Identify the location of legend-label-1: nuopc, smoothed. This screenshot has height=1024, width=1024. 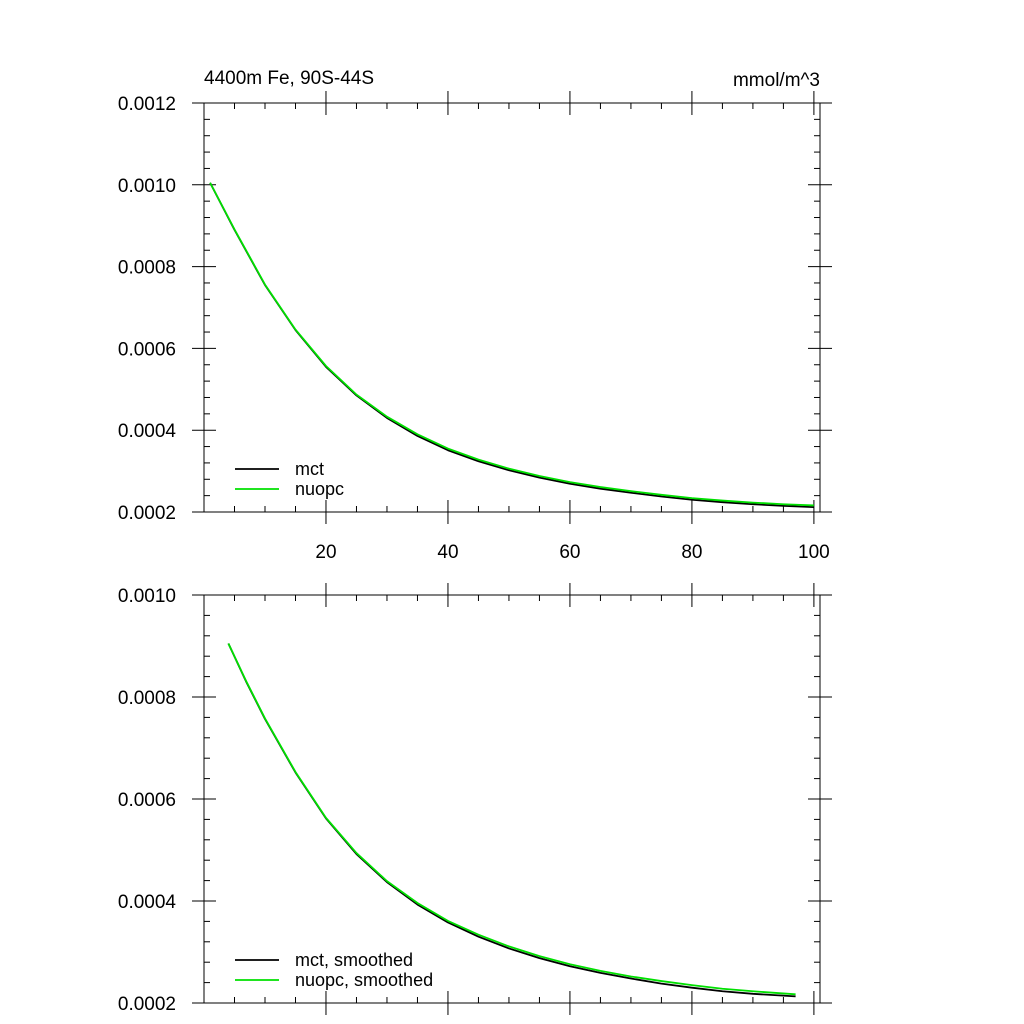
(364, 980).